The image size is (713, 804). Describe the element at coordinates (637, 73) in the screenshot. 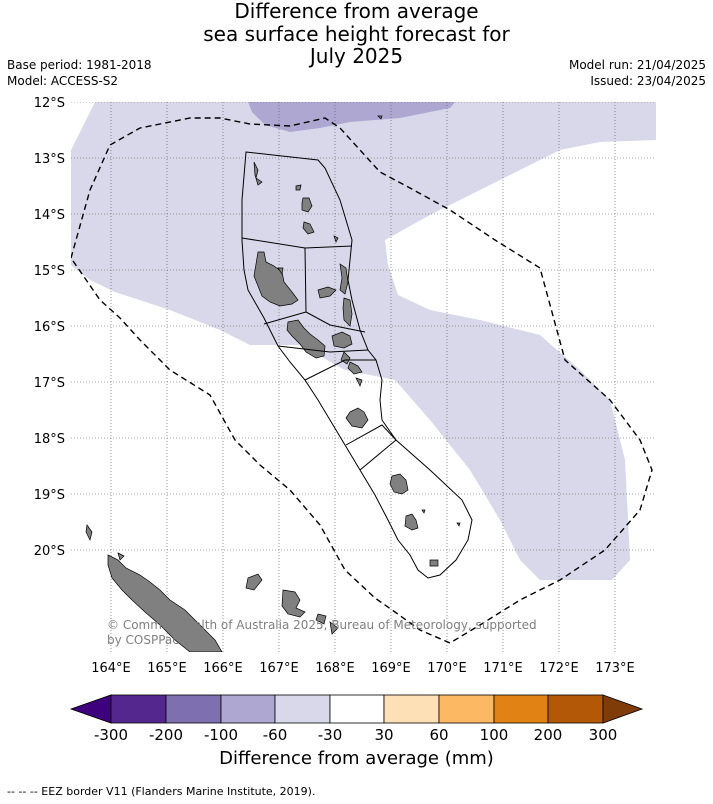

I see `meta-right: Model run: 21/04/2025 Issued: 23/04/2025` at that location.